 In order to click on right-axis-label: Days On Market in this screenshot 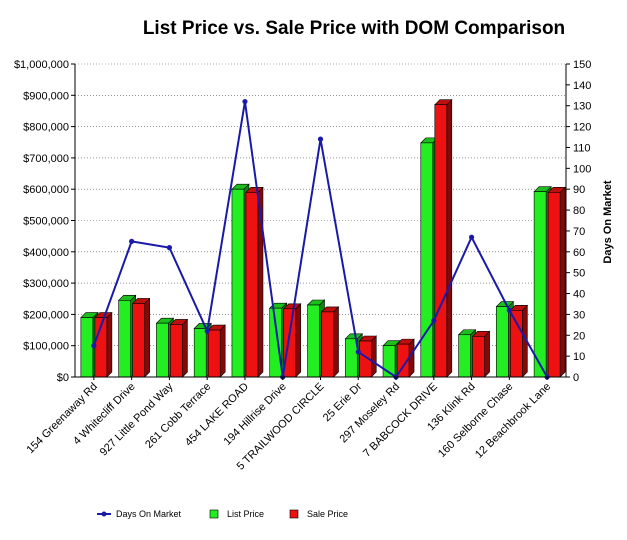, I will do `click(608, 221)`.